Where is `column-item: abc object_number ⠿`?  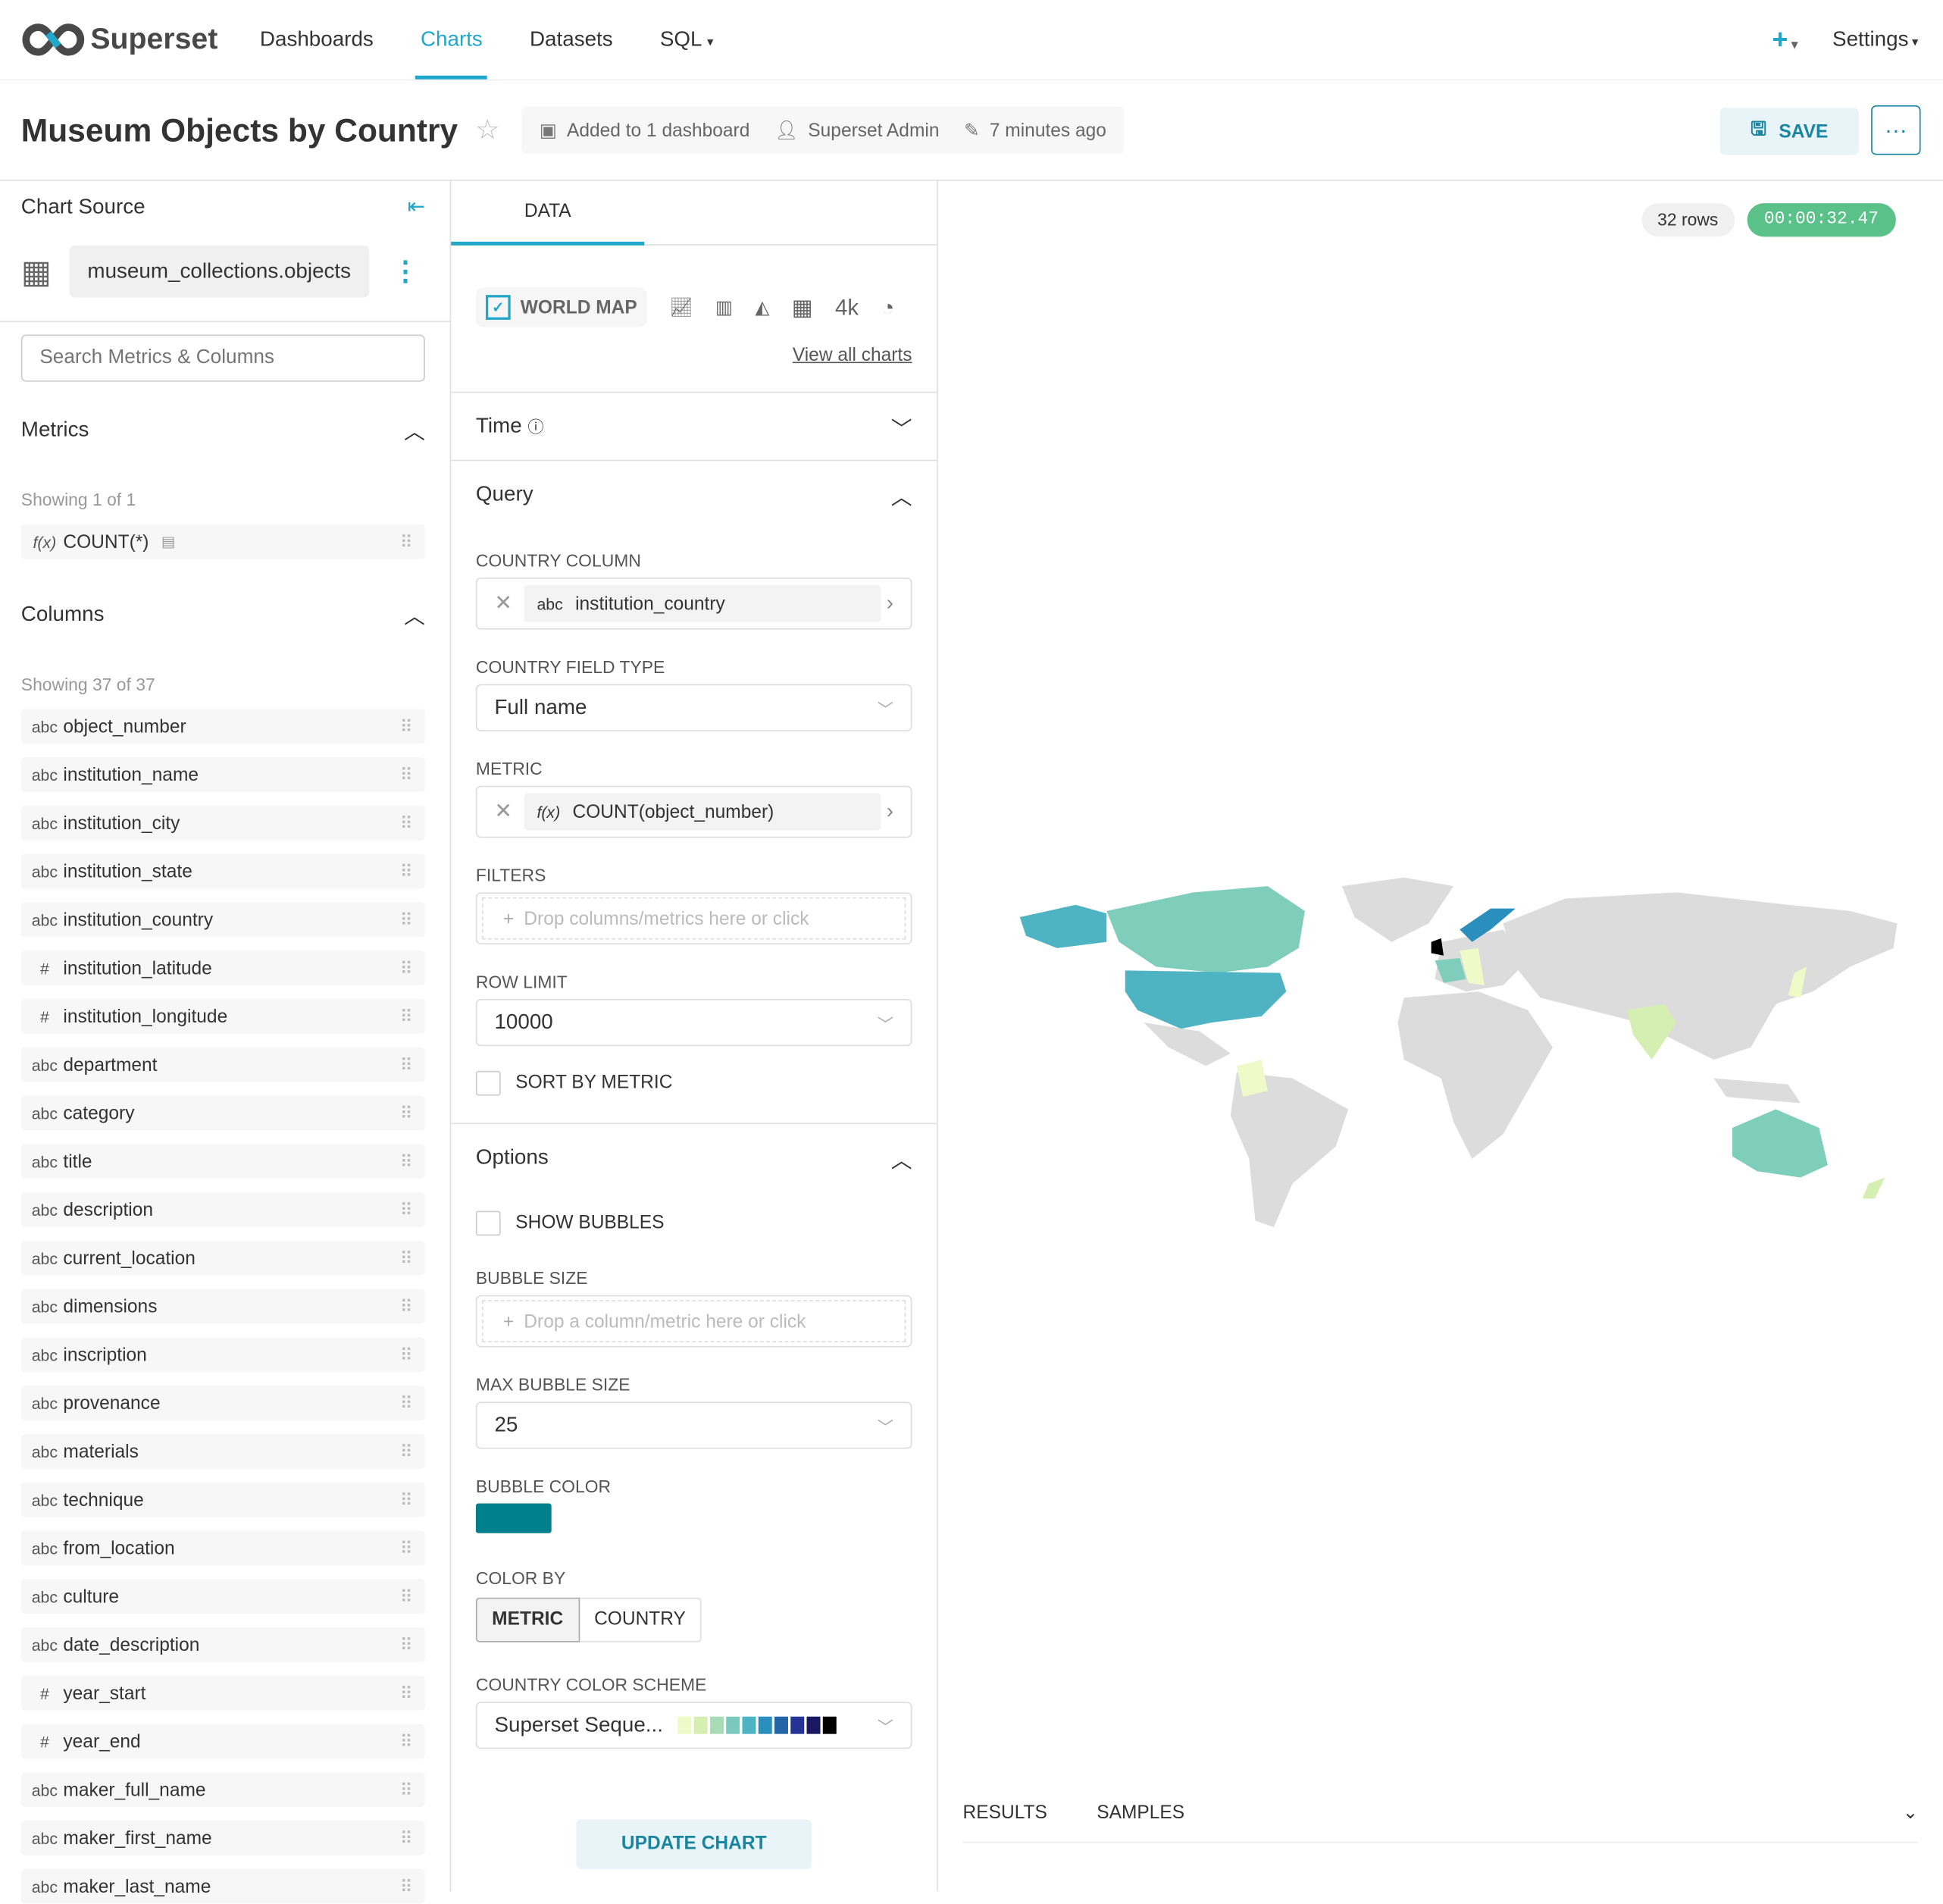
column-item: abc object_number ⠿ is located at coordinates (222, 726).